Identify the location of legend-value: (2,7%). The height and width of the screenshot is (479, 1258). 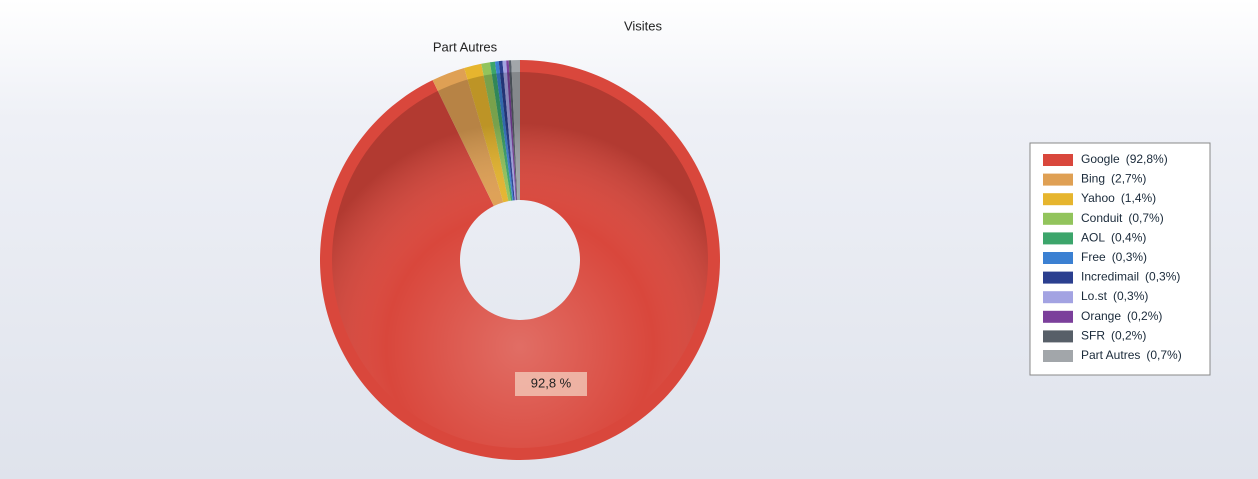
(1128, 179).